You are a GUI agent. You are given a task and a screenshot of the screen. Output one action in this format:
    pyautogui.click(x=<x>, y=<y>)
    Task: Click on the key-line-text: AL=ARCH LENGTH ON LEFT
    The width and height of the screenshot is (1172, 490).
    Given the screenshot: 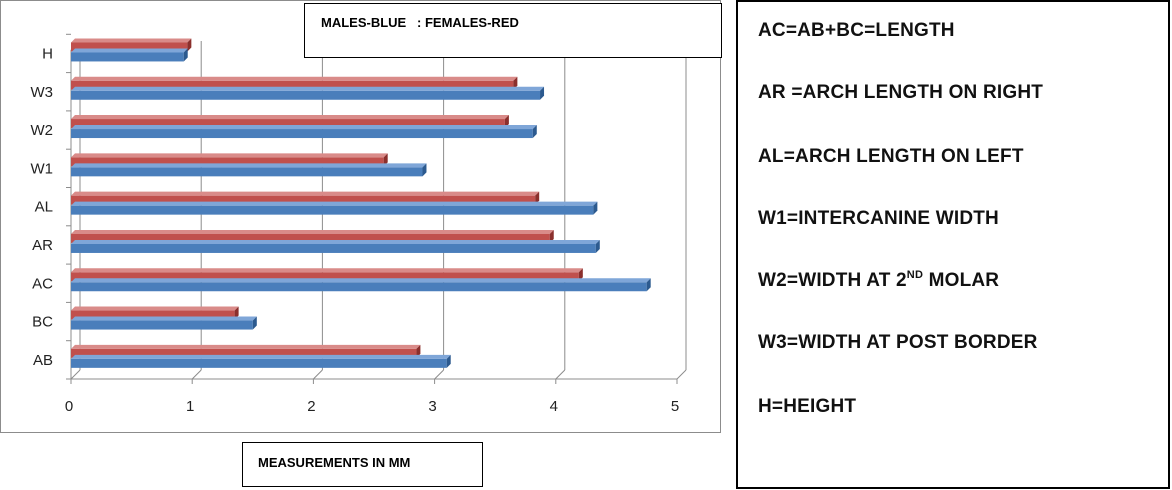 What is the action you would take?
    pyautogui.click(x=891, y=156)
    